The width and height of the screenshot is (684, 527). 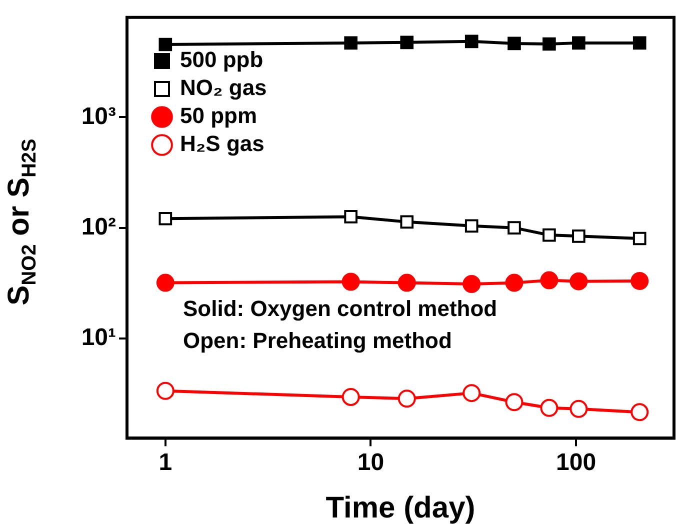 I want to click on legend-label: 50 ppm, so click(x=219, y=115).